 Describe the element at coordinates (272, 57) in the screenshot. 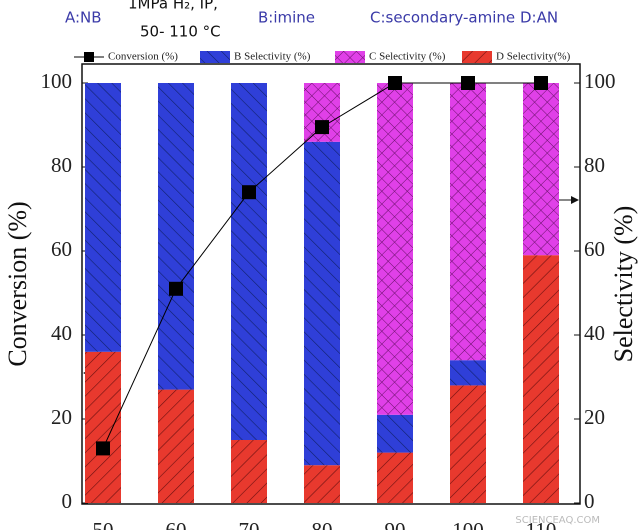

I see `legend-label: B Selectivity (%)` at that location.